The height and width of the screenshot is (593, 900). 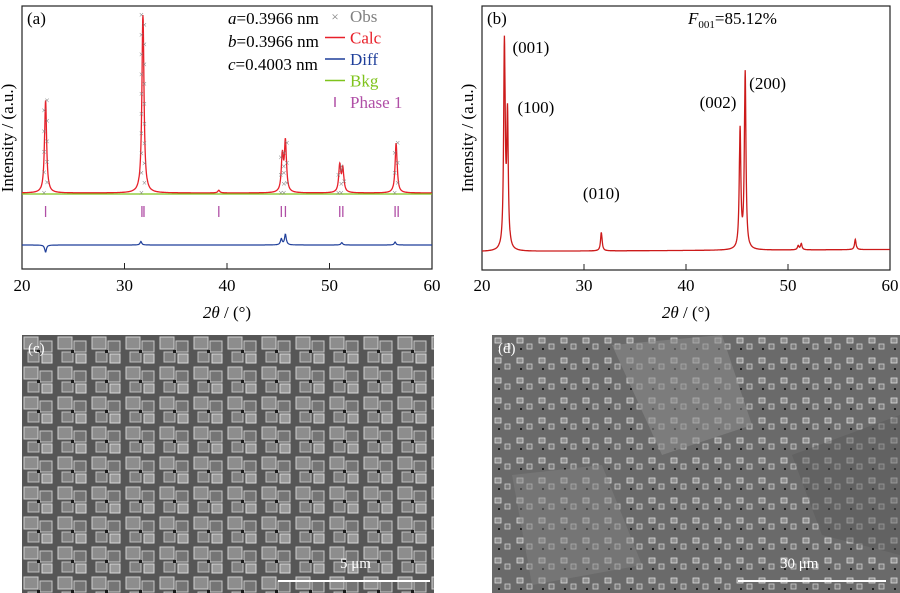 I want to click on panel-a-ylabel: Intensity / (a.u.), so click(x=8, y=138).